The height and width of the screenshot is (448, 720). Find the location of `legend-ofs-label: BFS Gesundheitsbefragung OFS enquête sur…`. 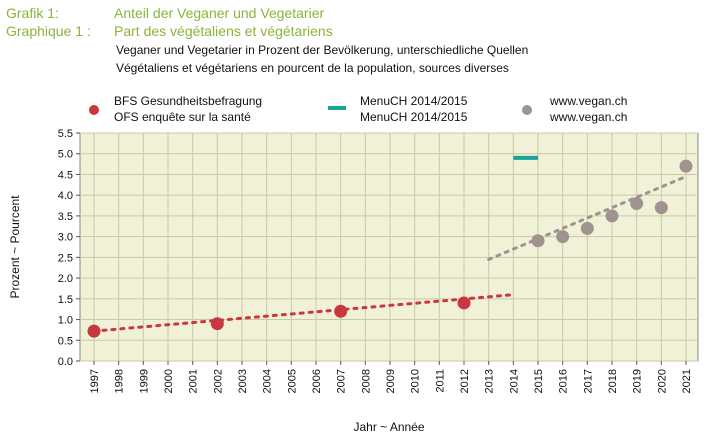

legend-ofs-label: BFS Gesundheitsbefragung OFS enquête sur… is located at coordinates (188, 109).